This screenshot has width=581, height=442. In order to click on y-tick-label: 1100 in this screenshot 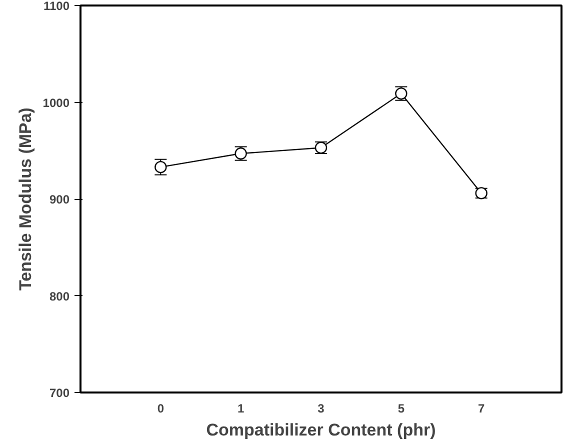, I will do `click(56, 6)`.